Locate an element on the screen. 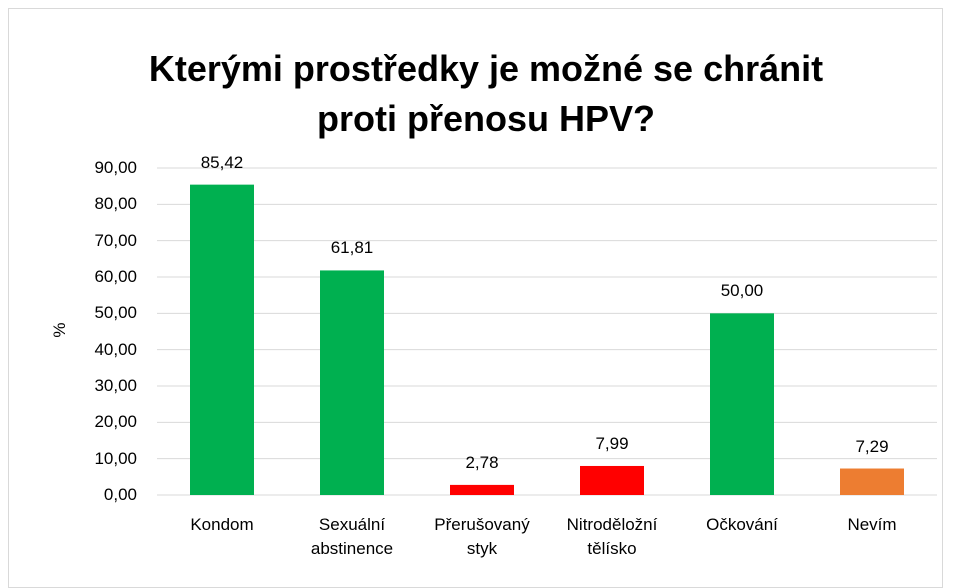  x-tick-label: Očkování is located at coordinates (742, 524).